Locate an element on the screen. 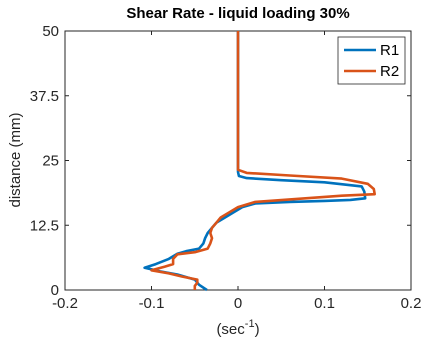  legend-label-r2: R2 is located at coordinates (389, 71).